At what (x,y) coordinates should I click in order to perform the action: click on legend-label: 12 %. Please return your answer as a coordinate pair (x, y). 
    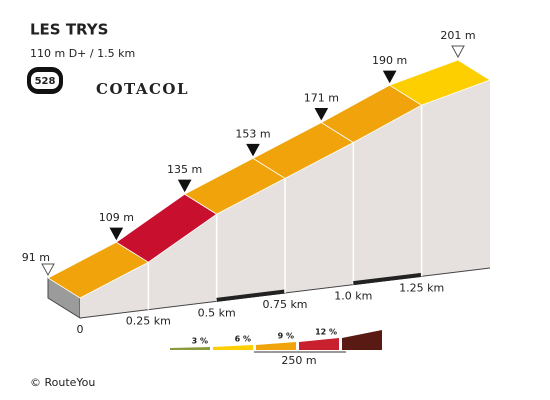
    Looking at the image, I should click on (326, 332).